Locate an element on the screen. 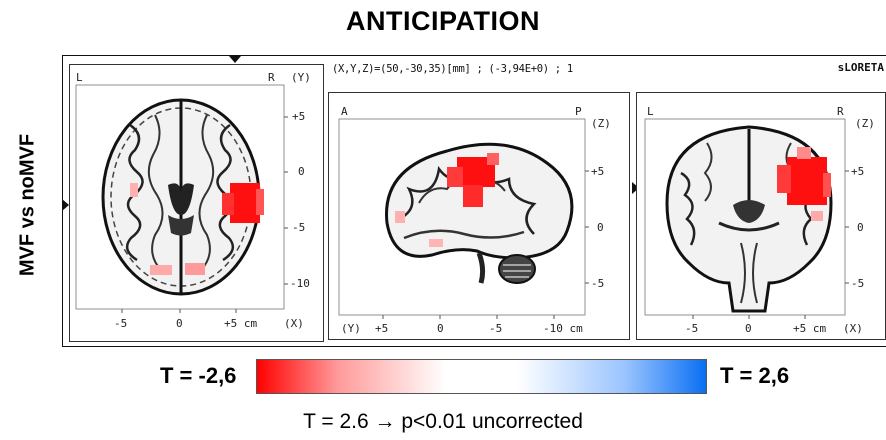 This screenshot has width=886, height=440. sagittal-tick-z-1: +5 is located at coordinates (597, 171).